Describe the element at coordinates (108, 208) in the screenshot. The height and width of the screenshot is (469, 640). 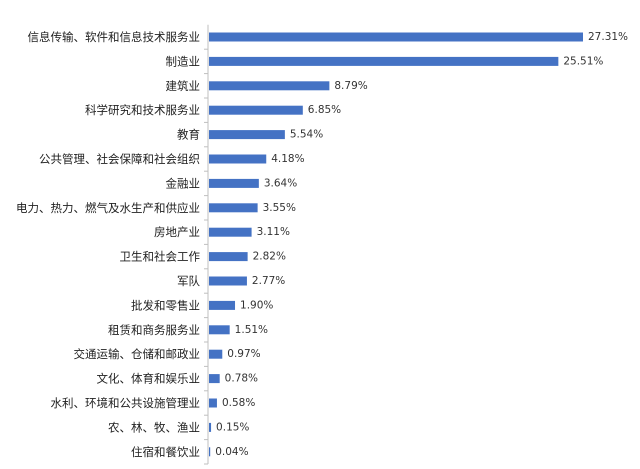
I see `category-label: 电力、热力、燃气及水生产和供应业` at that location.